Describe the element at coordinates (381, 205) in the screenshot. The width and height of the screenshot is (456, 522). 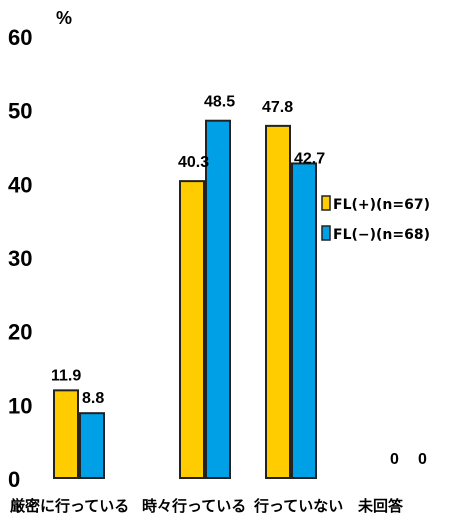
I see `legend-label: FL(+)(n=67)` at that location.